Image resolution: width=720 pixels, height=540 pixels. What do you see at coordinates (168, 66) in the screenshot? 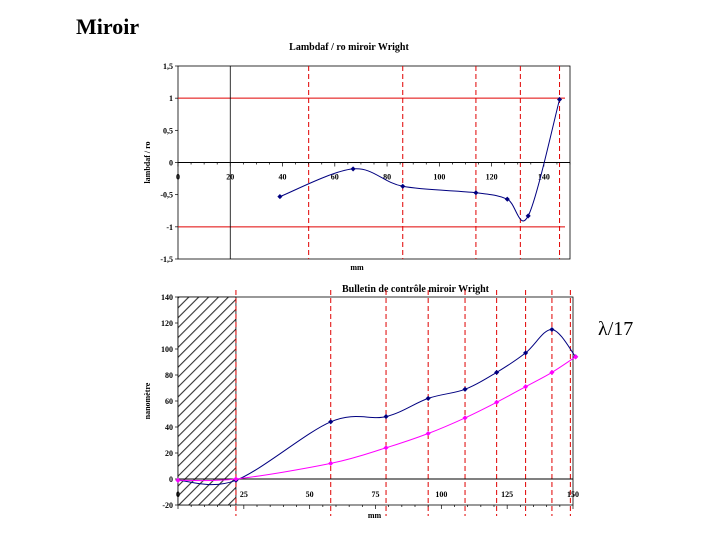
I see `y-tick-label: 1,5` at bounding box center [168, 66].